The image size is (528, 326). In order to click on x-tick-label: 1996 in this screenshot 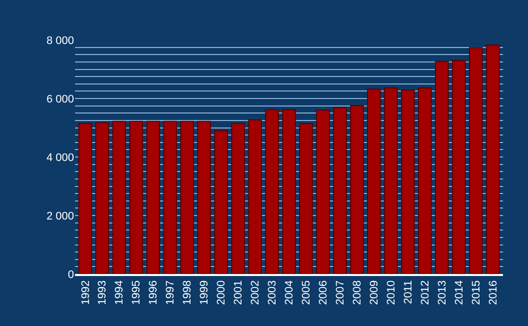, I will do `click(154, 292)`.